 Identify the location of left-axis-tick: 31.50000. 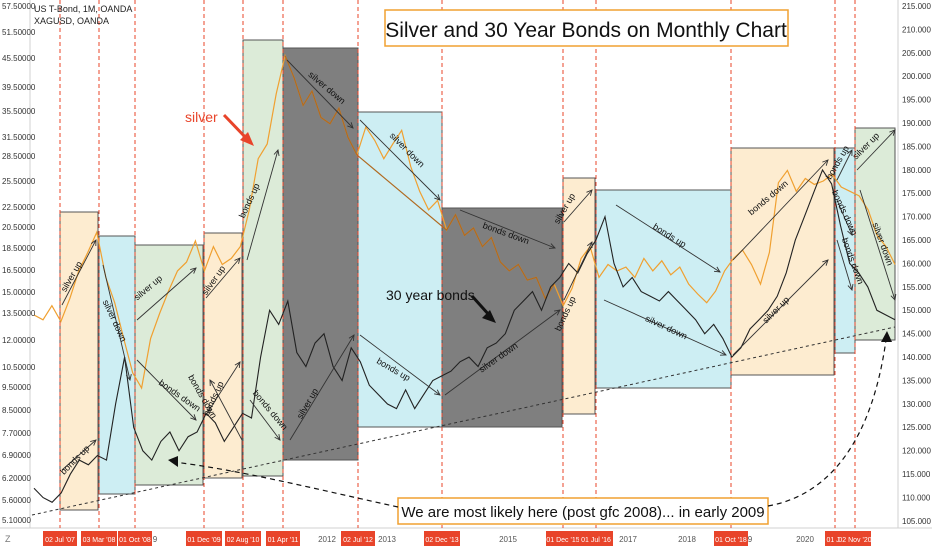
(19, 137).